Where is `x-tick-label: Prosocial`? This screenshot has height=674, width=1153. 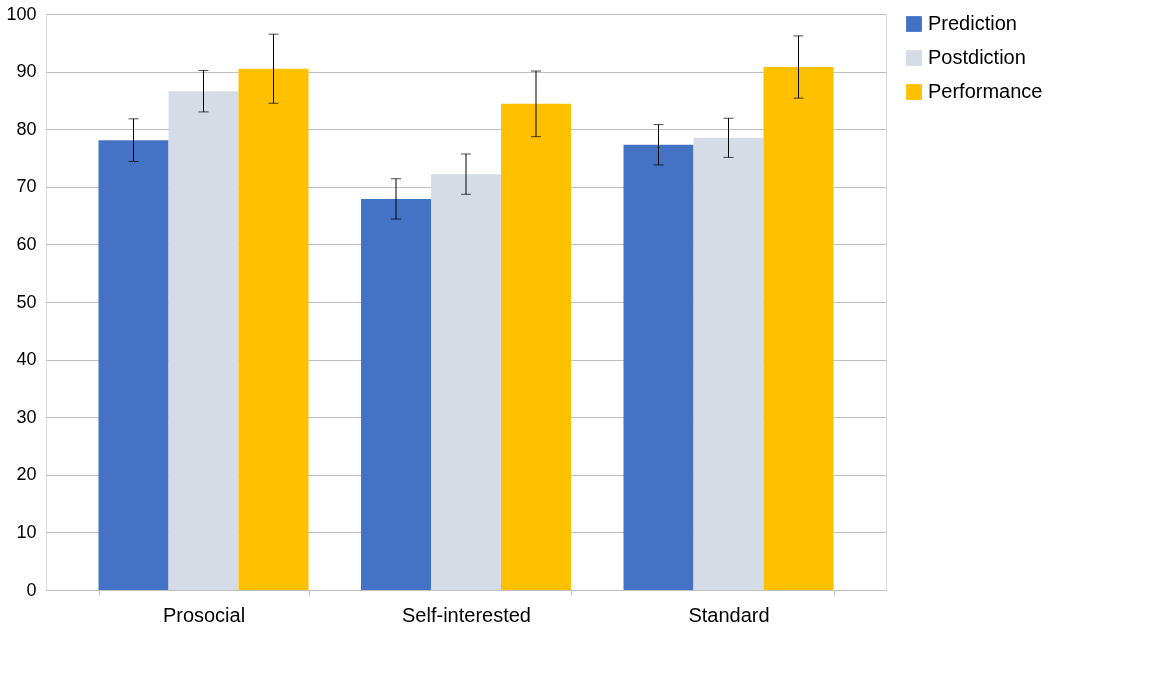
x-tick-label: Prosocial is located at coordinates (204, 614).